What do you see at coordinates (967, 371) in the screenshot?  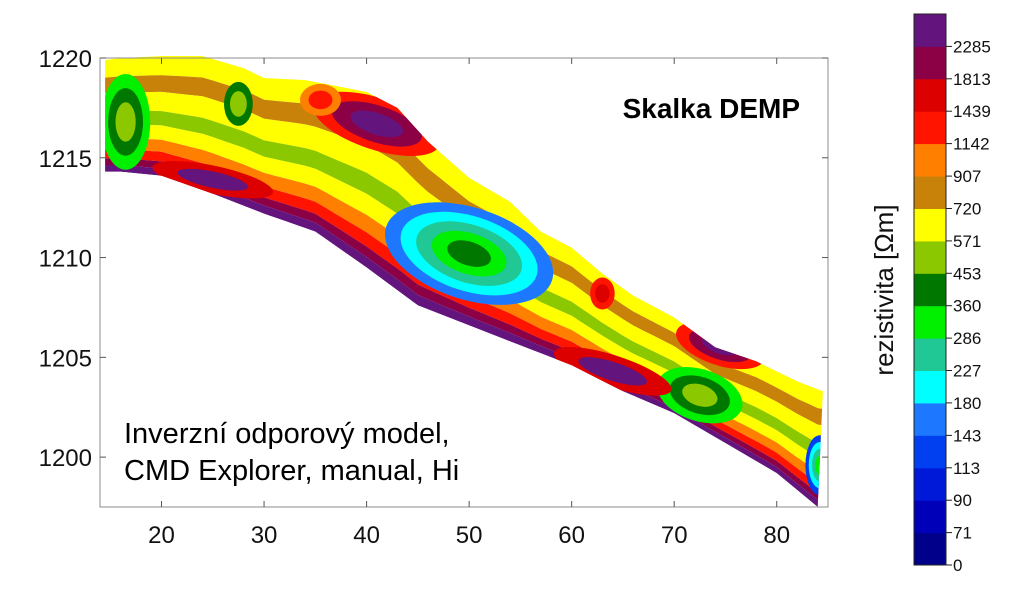 I see `colorbar-tick-label: 227` at bounding box center [967, 371].